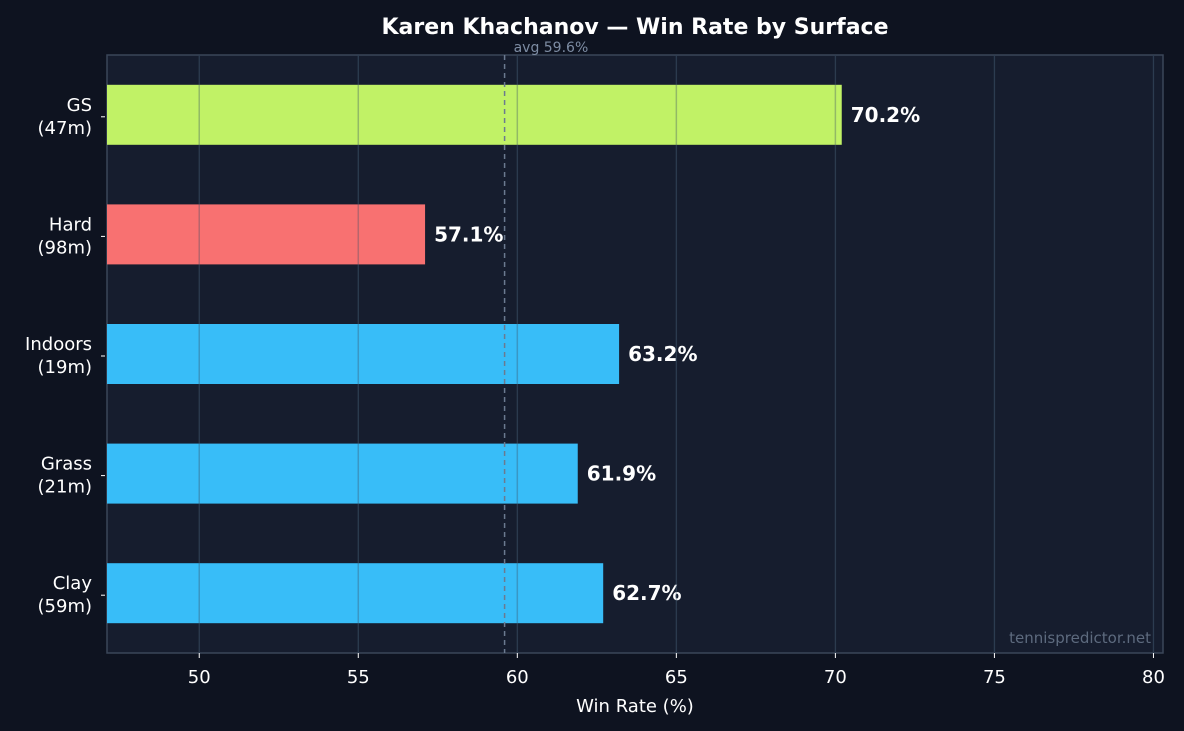 This screenshot has width=1184, height=731. Describe the element at coordinates (358, 677) in the screenshot. I see `x-tick-label: 55` at that location.